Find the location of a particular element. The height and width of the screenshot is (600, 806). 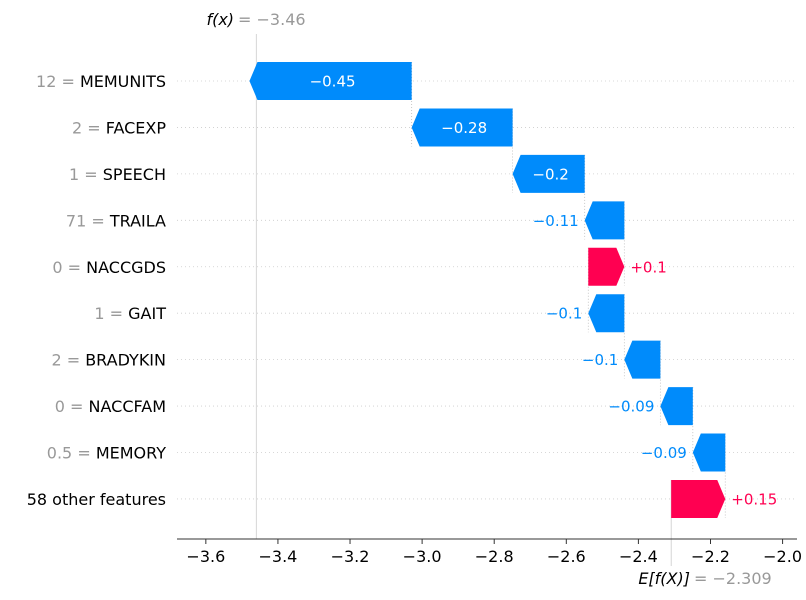

feature-label: 0.5 = MEMORY is located at coordinates (106, 453).